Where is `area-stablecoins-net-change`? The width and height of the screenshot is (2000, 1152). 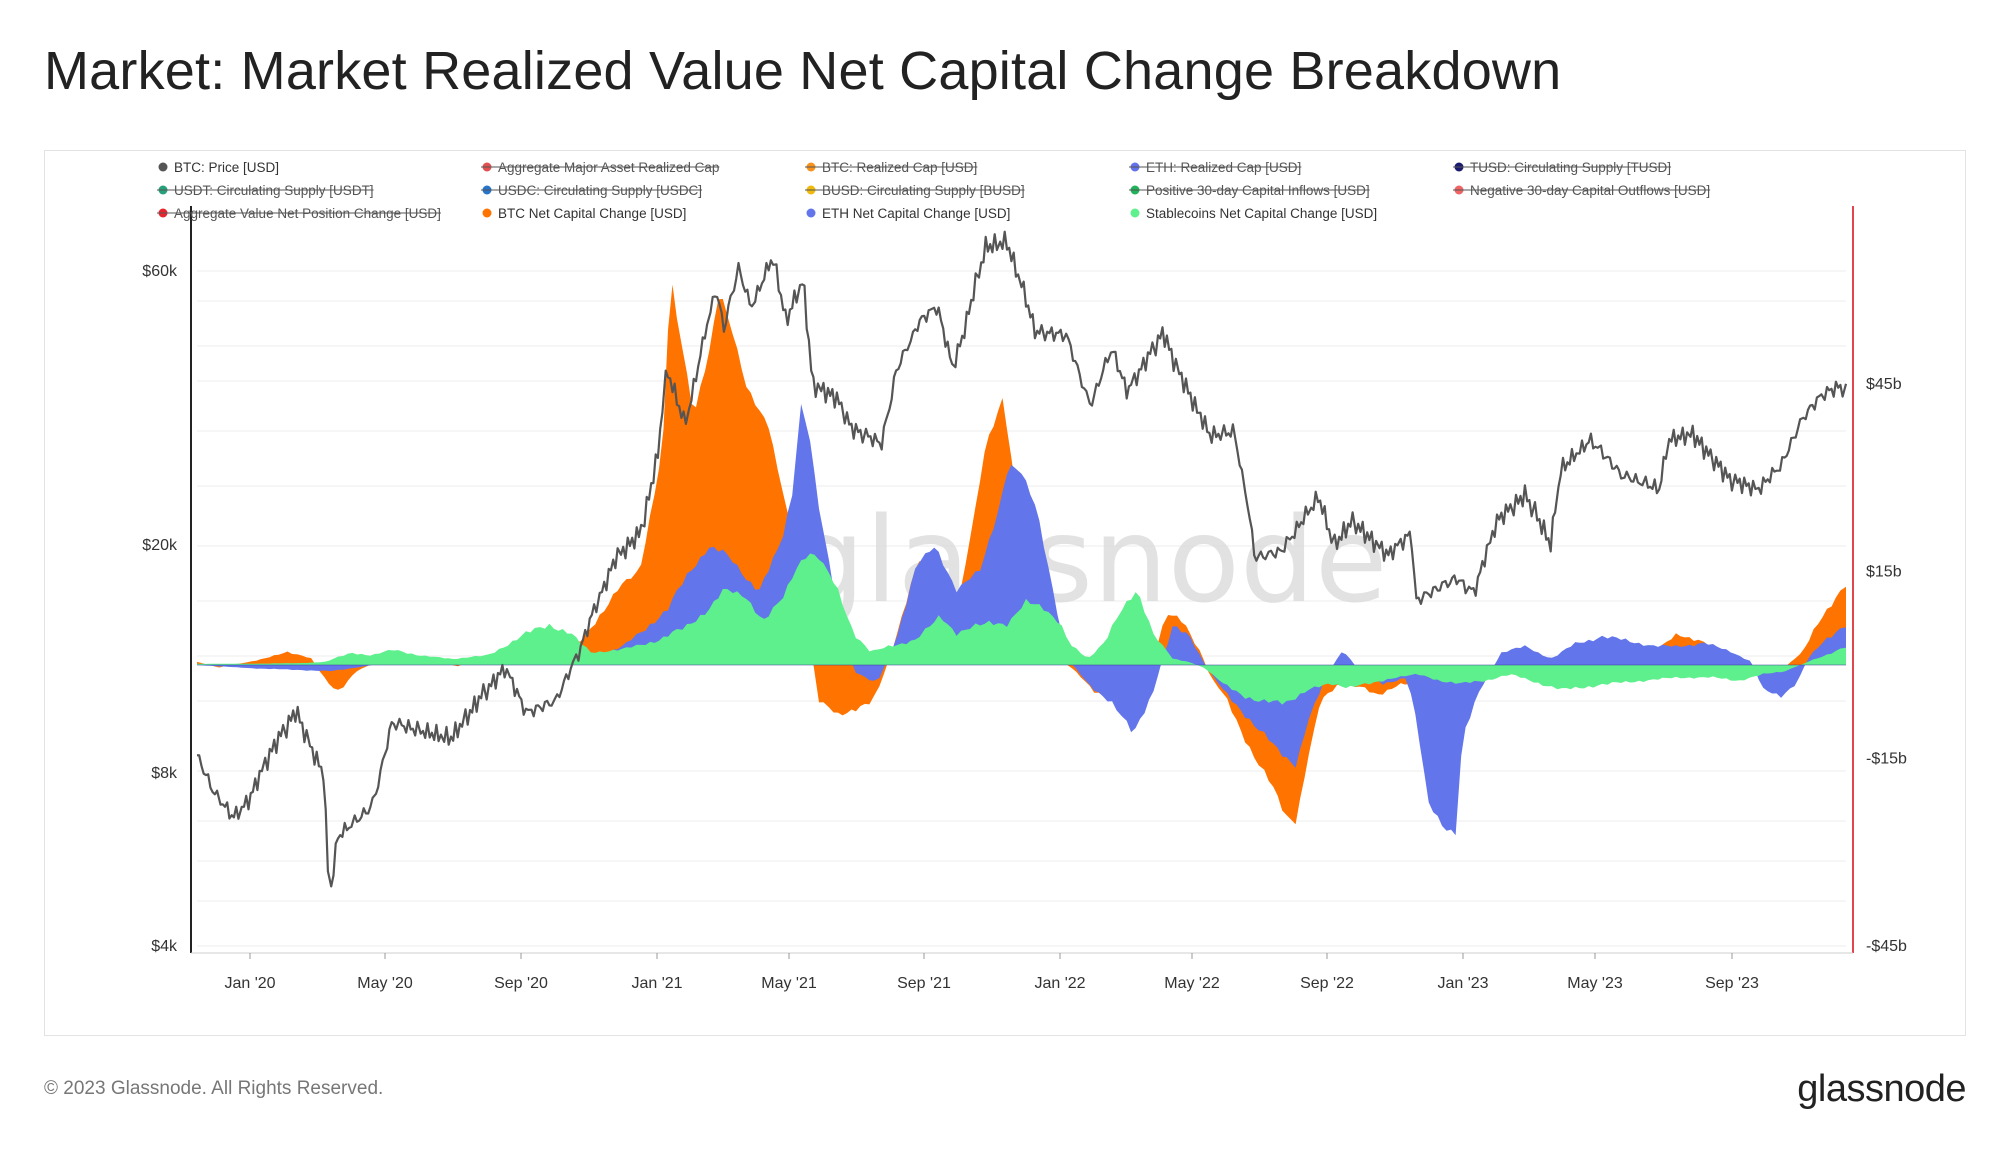 area-stablecoins-net-change is located at coordinates (1021, 629).